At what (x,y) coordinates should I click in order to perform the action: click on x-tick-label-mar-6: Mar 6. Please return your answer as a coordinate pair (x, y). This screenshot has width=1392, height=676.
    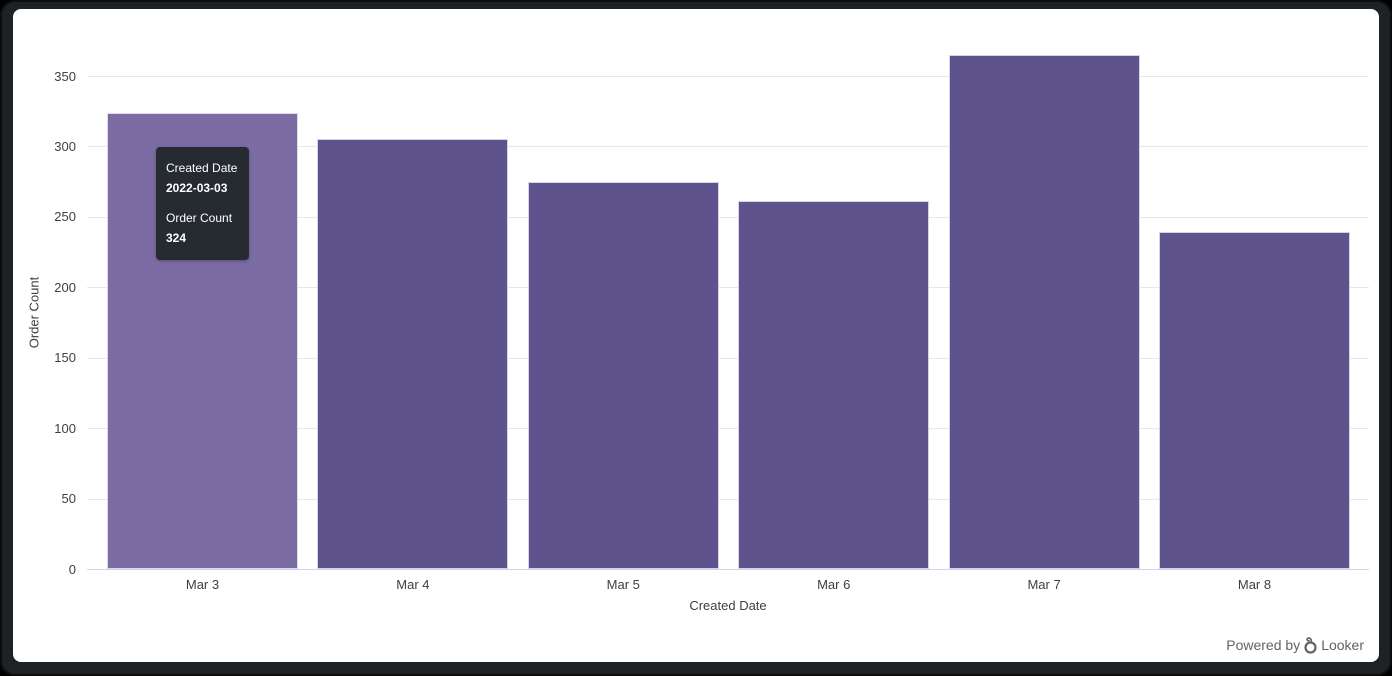
    Looking at the image, I should click on (834, 584).